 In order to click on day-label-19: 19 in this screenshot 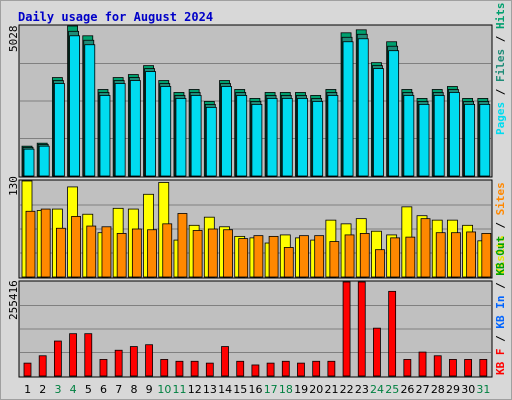, I will do `click(301, 389)`.